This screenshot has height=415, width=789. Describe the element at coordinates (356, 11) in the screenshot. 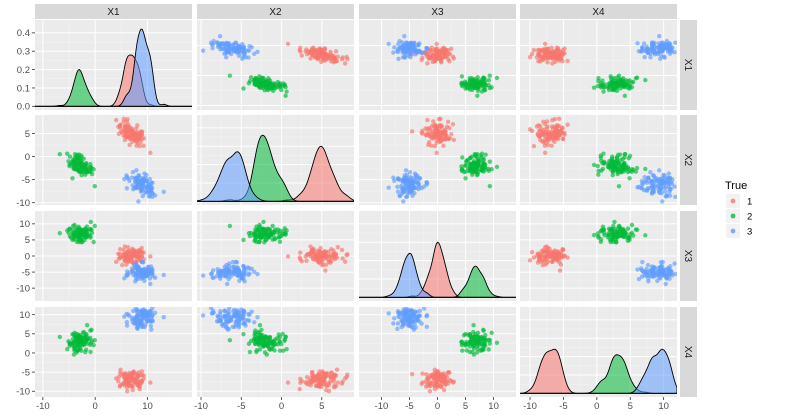

I see `column-strips: X1 X2 X3 X4` at that location.